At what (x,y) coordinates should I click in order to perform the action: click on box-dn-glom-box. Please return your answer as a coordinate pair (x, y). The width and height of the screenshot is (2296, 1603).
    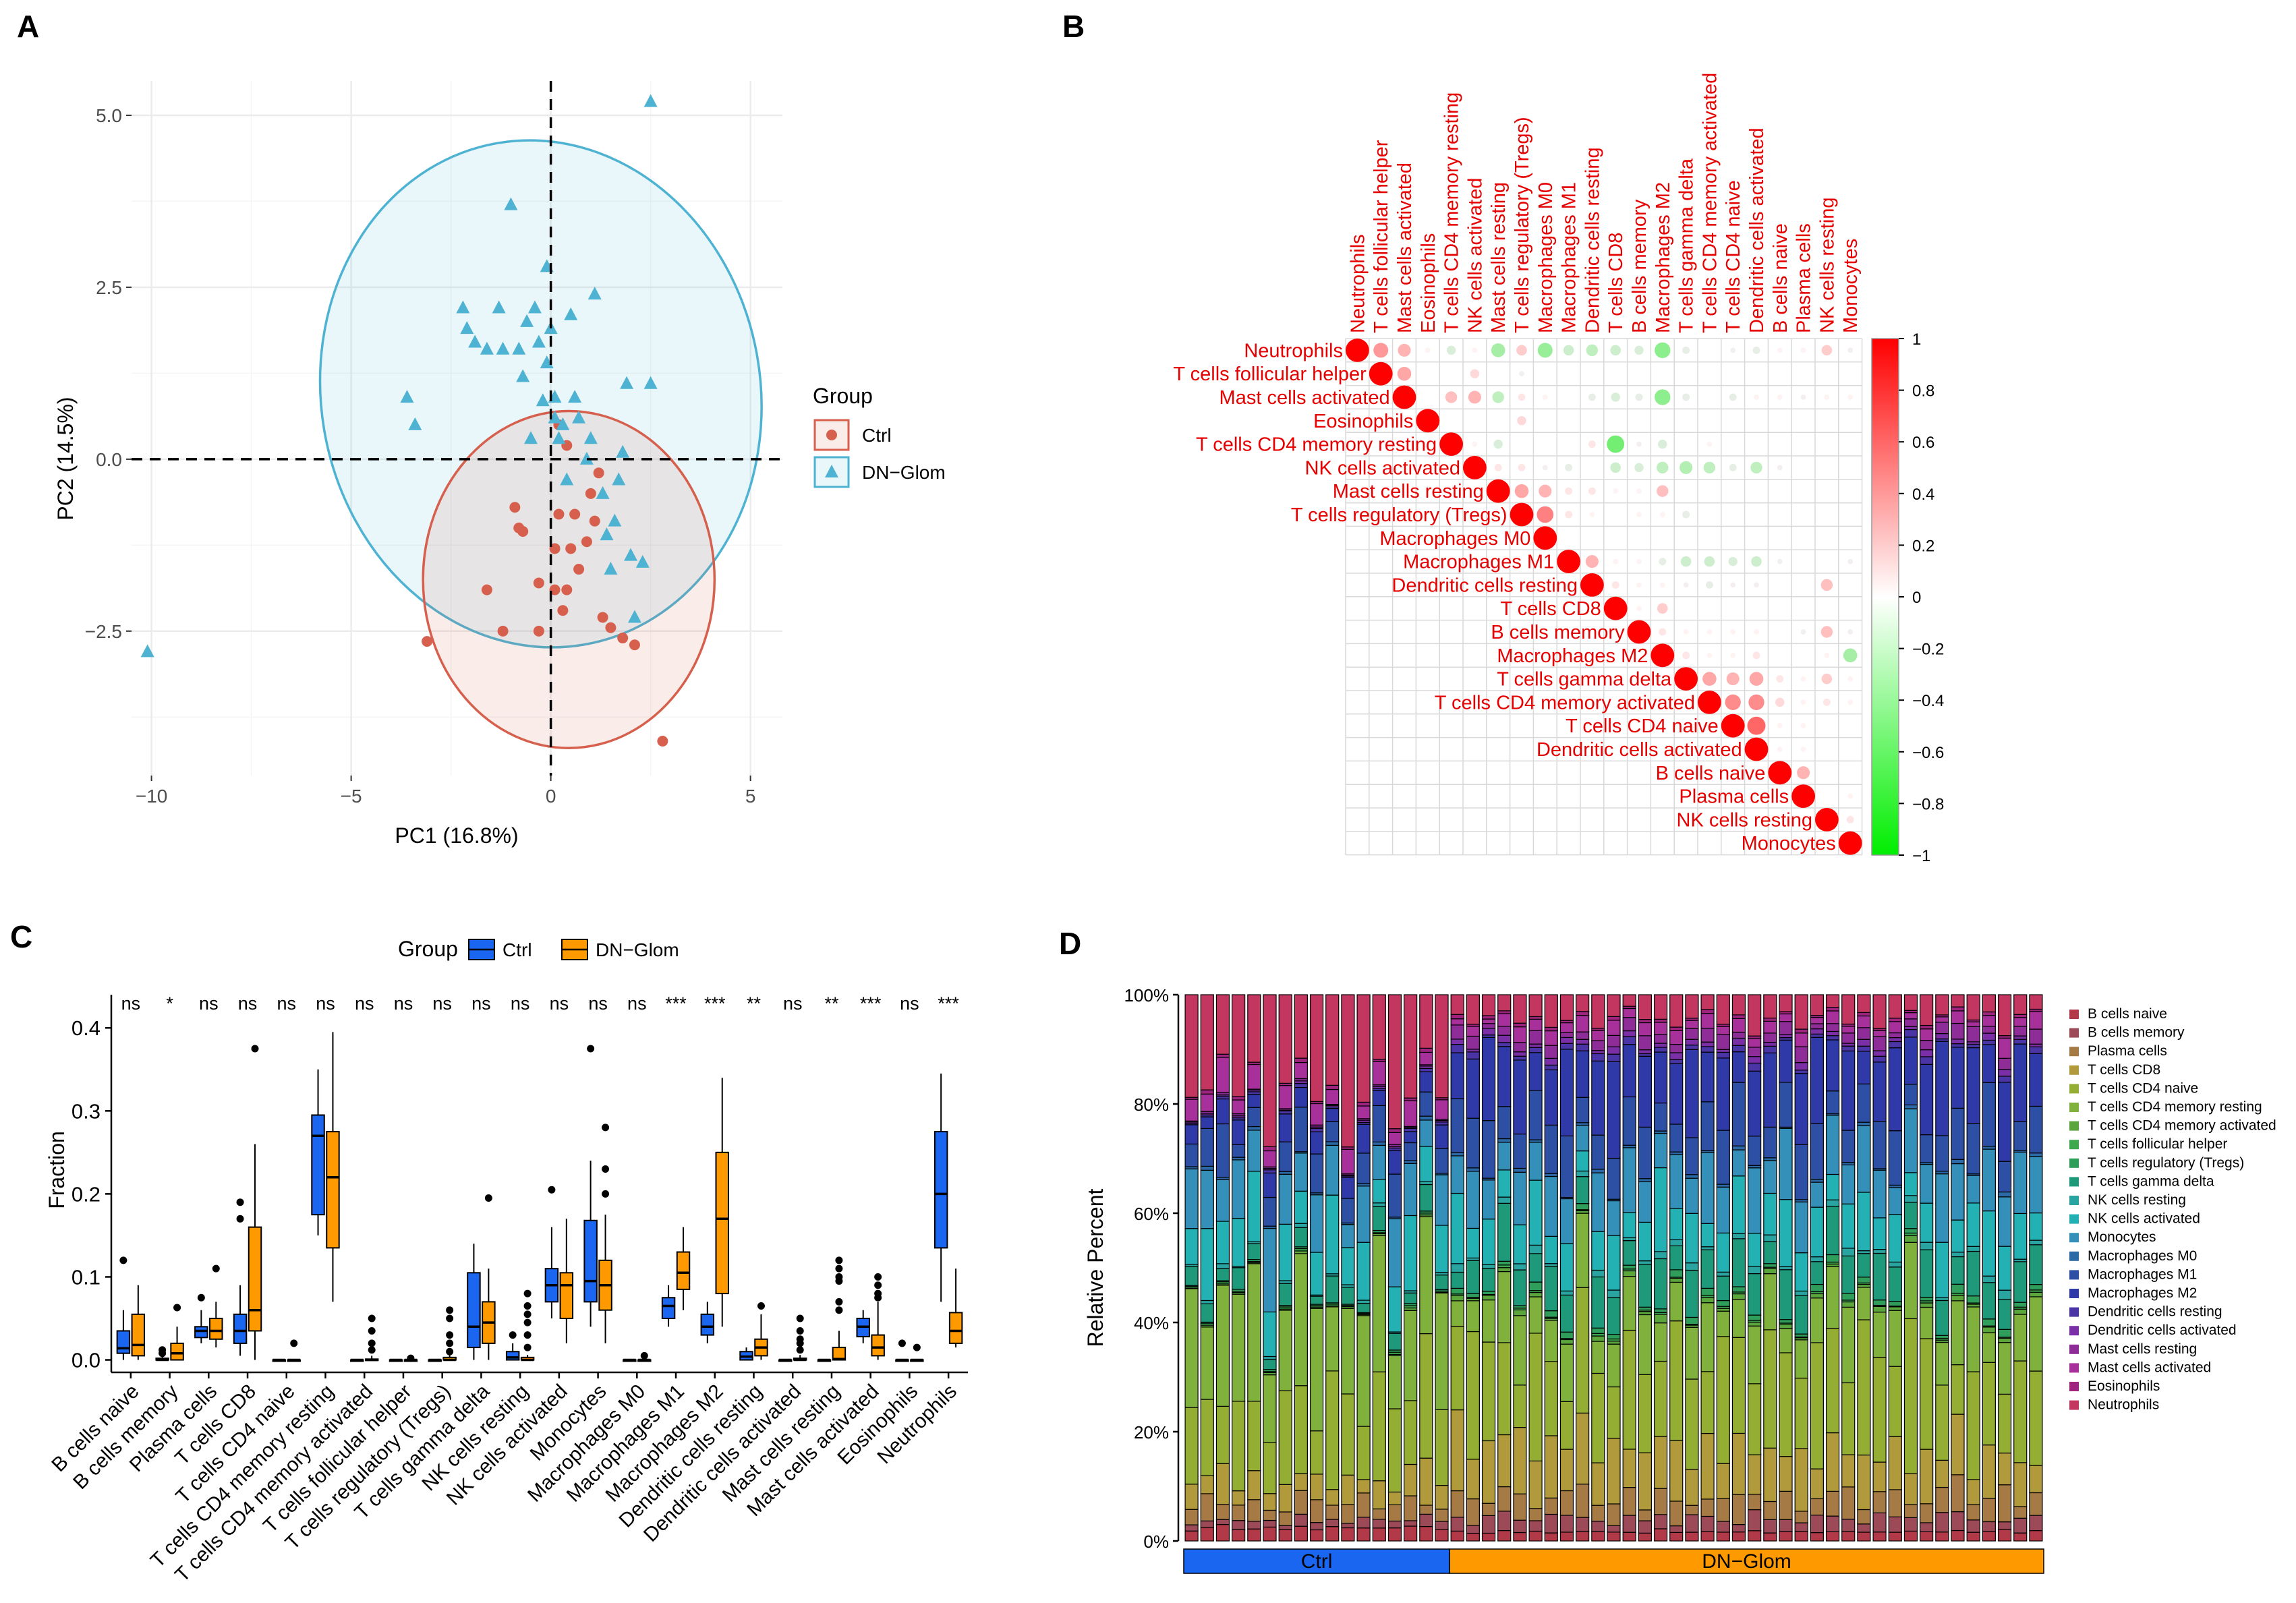
    Looking at the image, I should click on (216, 1329).